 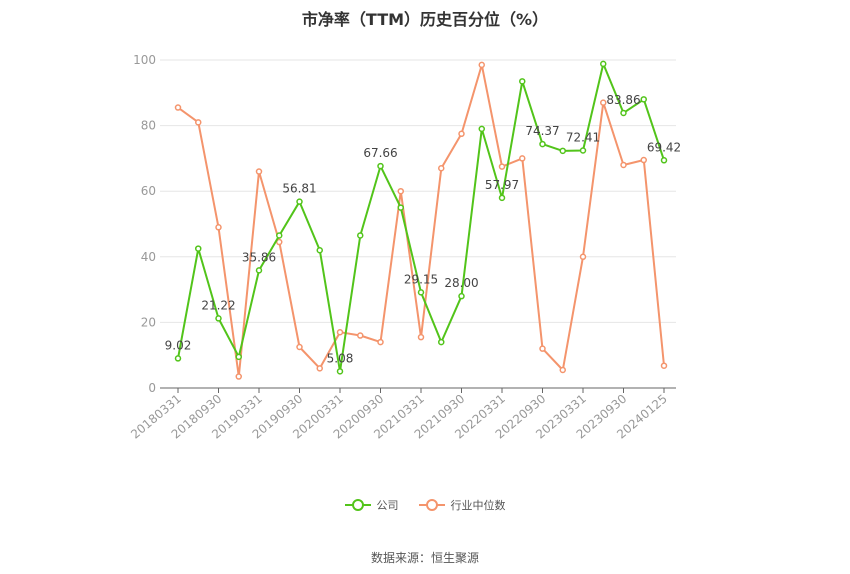 What do you see at coordinates (502, 185) in the screenshot?
I see `data-label: 57.97` at bounding box center [502, 185].